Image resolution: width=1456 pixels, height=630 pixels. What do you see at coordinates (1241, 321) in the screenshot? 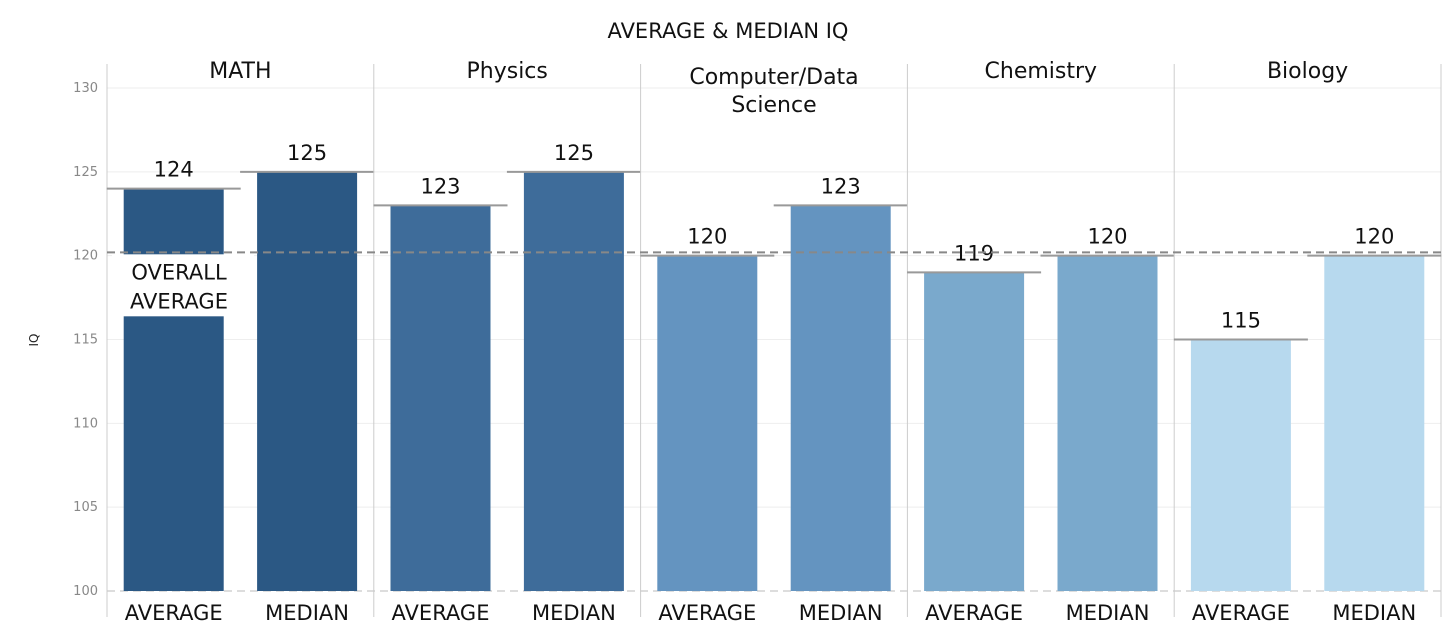
I see `bar-value-label: 115` at bounding box center [1241, 321].